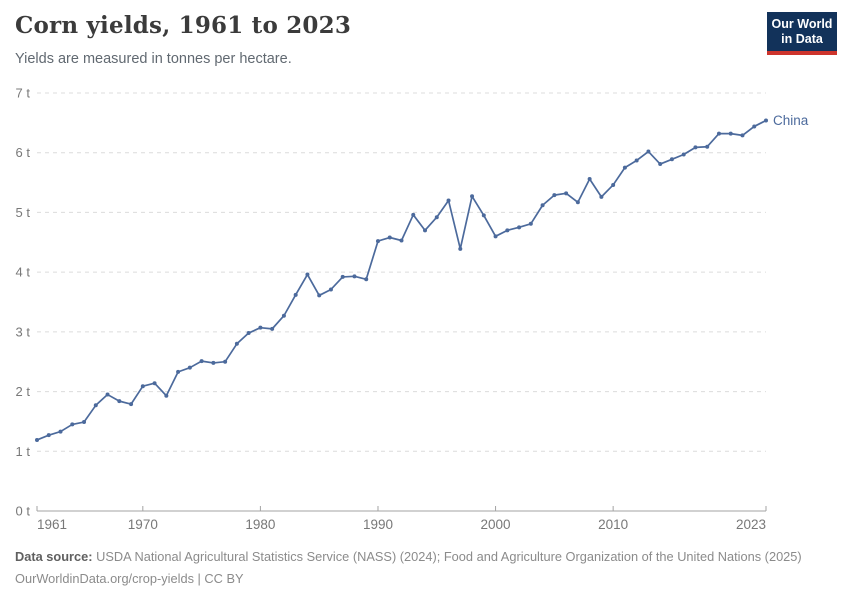 This screenshot has width=850, height=600. Describe the element at coordinates (23, 331) in the screenshot. I see `y-tick-label: 3 t` at that location.